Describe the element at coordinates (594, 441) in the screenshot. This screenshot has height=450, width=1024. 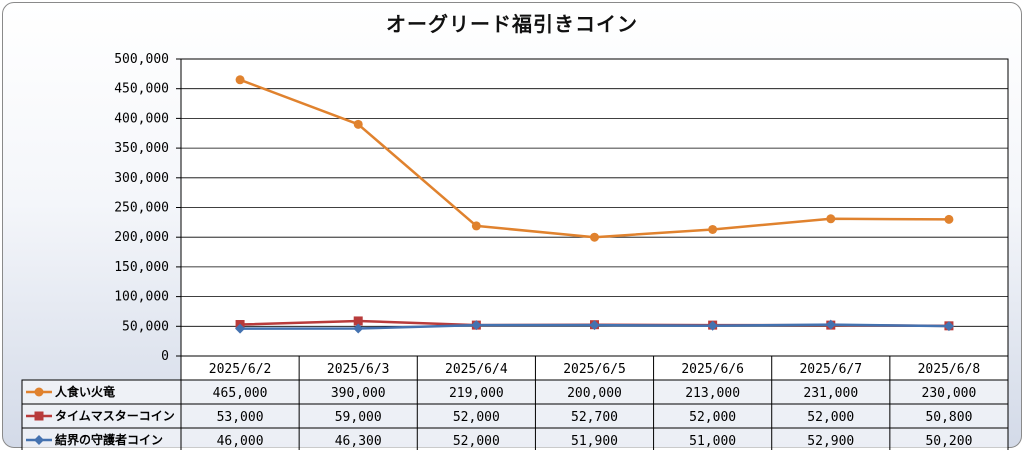
I see `table-cell-value: 51,900` at that location.